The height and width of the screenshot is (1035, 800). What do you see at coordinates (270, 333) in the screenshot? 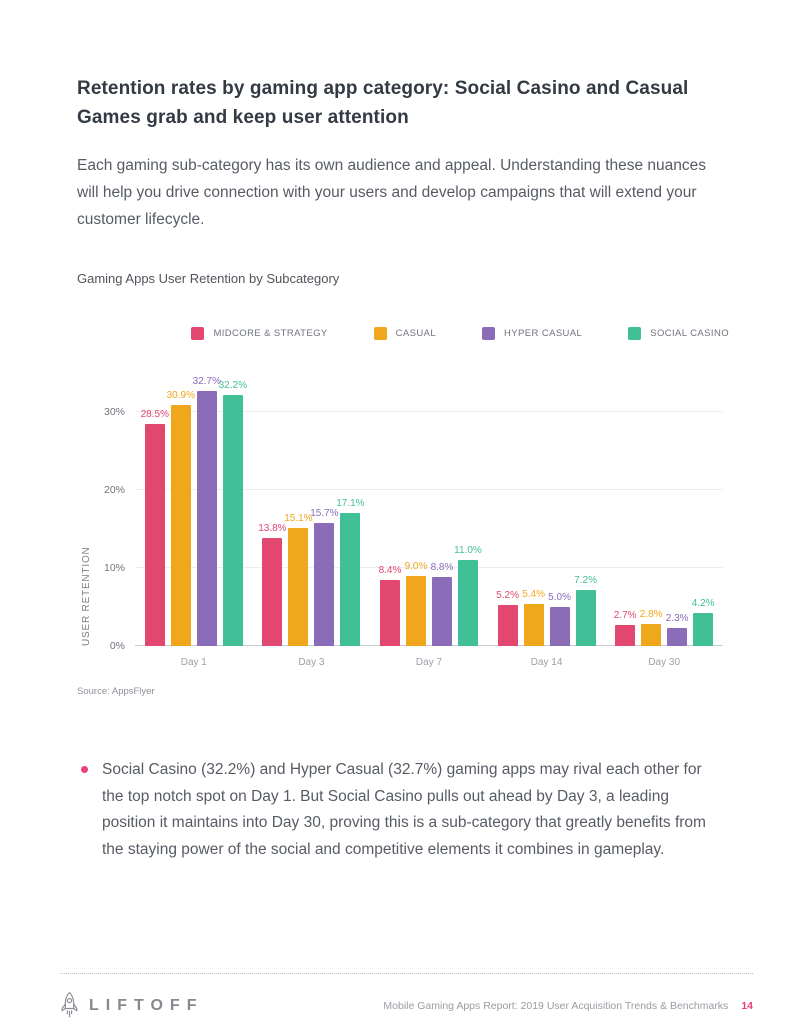
I see `legend-label: MIDCORE & STRATEGY` at bounding box center [270, 333].